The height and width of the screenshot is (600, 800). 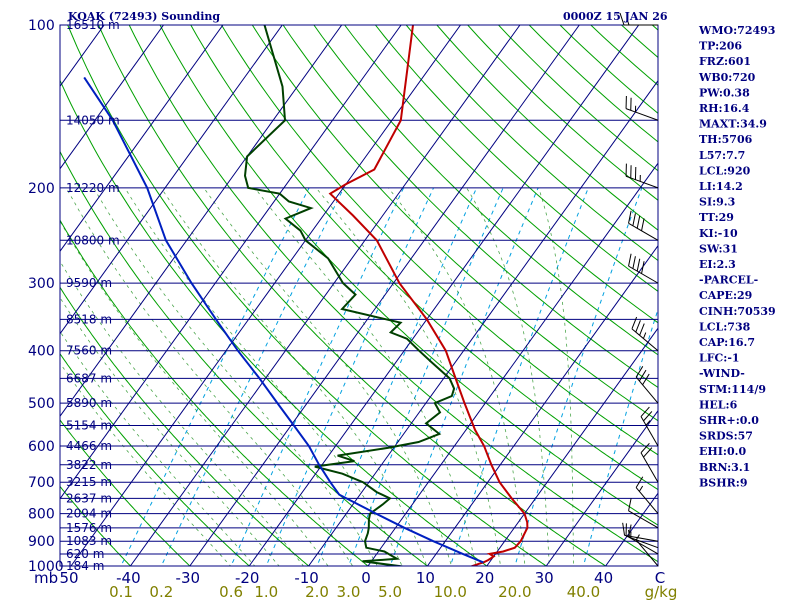 I want to click on temperature-tick-label: 0, so click(x=366, y=578).